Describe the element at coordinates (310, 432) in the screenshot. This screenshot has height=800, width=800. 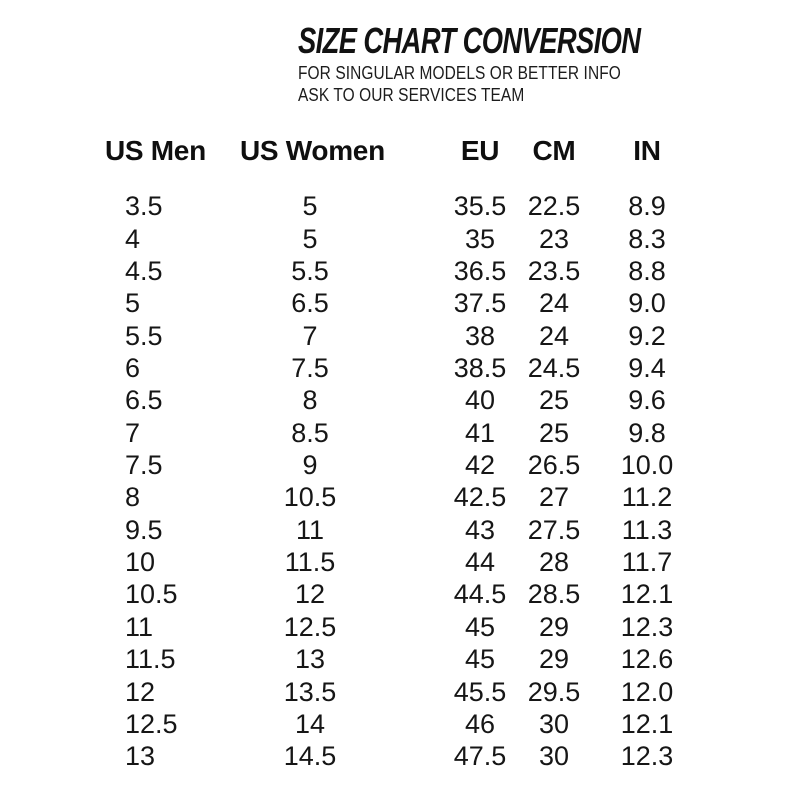
I see `cell-us-women: 8.5` at that location.